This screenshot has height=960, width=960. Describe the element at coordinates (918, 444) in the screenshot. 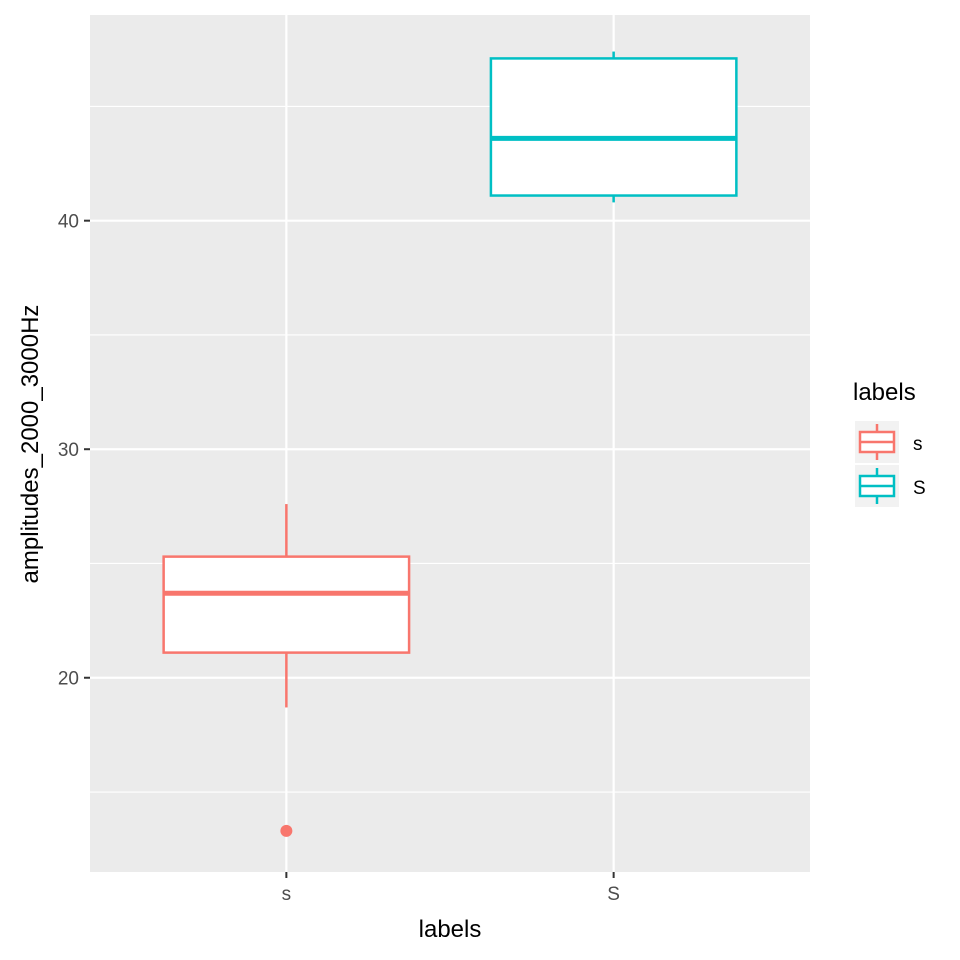

I see `legend-label: s` at that location.